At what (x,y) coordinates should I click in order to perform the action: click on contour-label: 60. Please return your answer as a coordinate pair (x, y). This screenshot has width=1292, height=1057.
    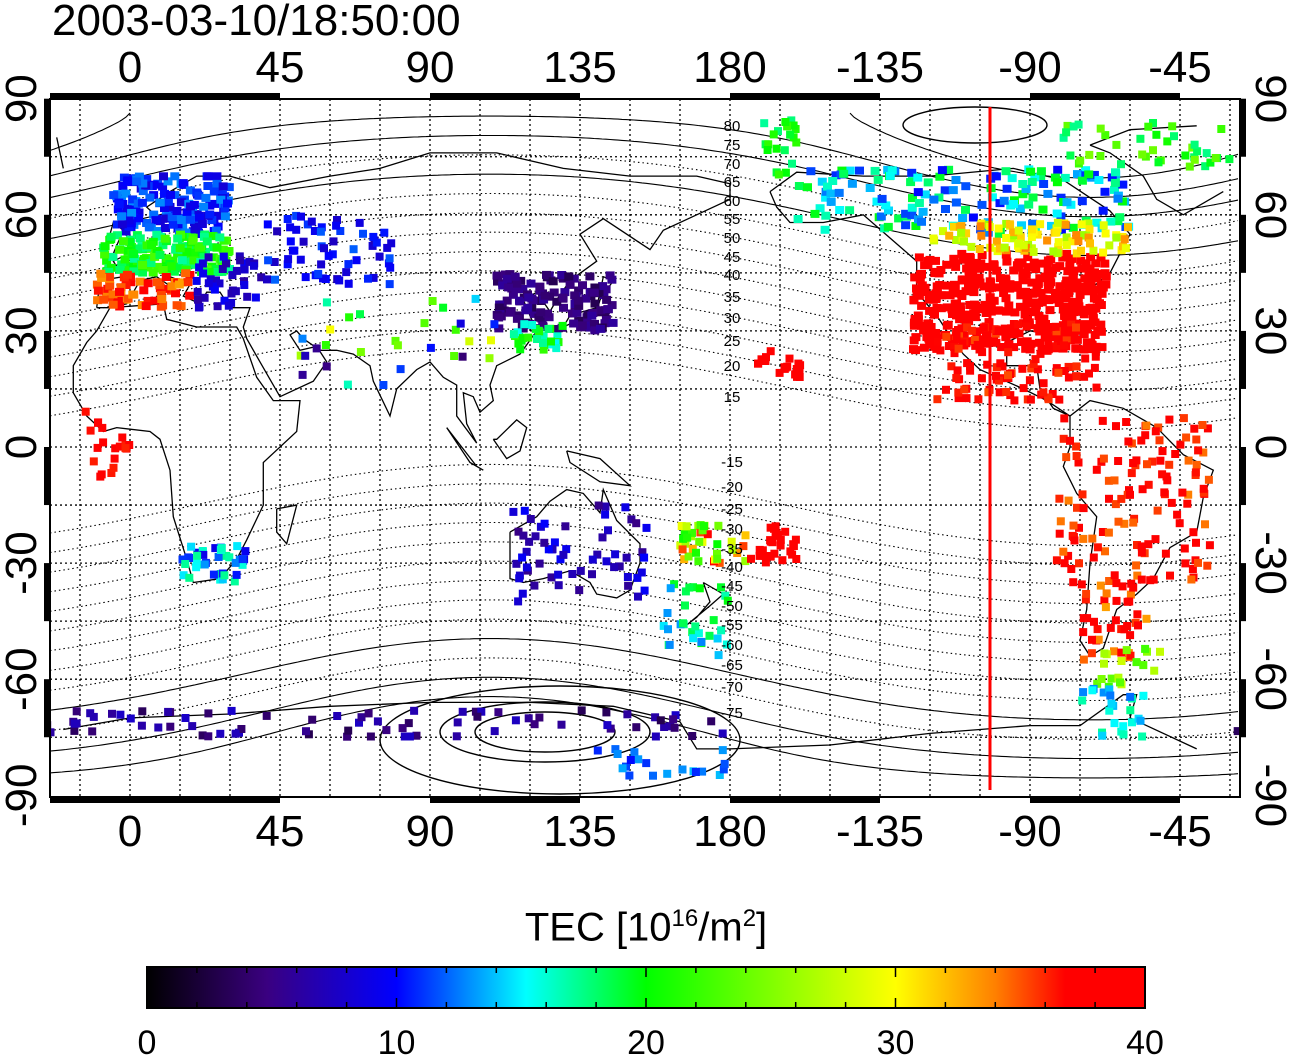
    Looking at the image, I should click on (732, 201).